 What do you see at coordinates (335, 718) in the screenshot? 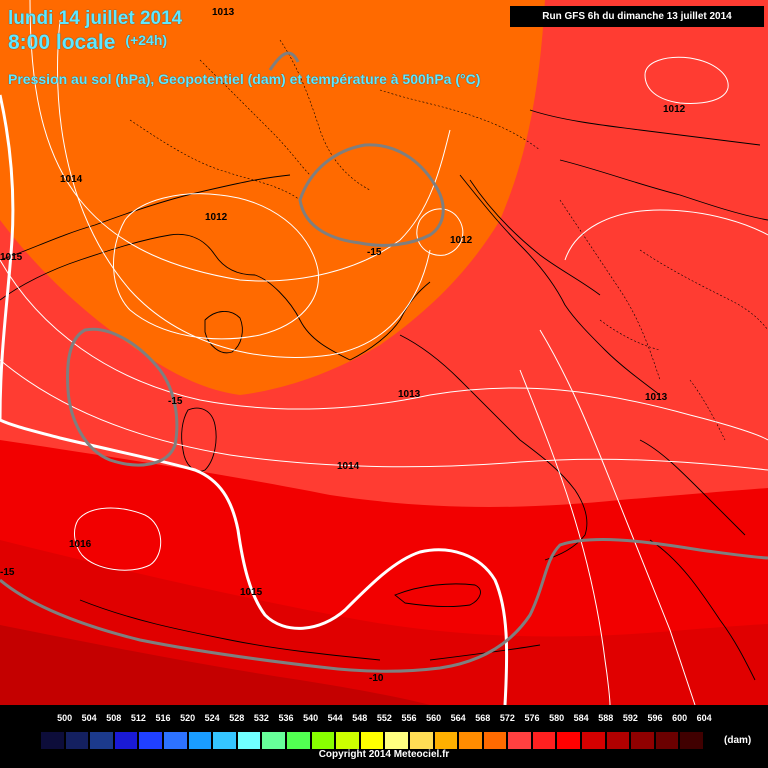
I see `legend-value-label: 544` at bounding box center [335, 718].